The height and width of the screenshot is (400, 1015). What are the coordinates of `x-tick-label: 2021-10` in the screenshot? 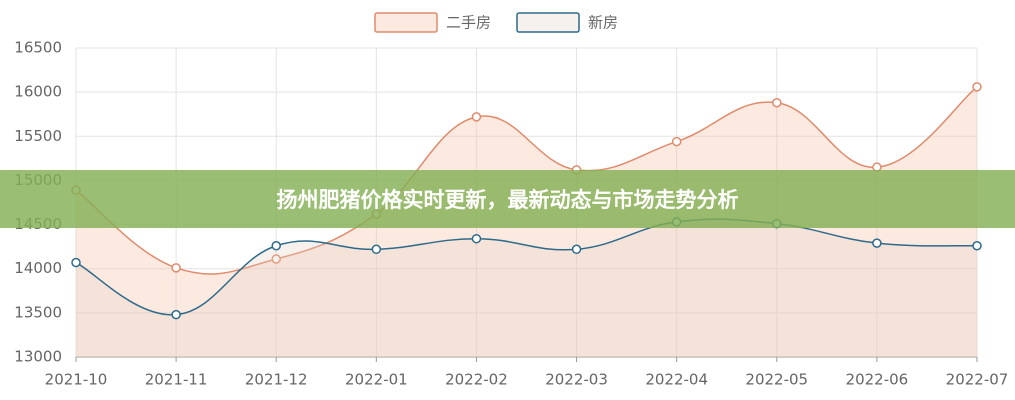 It's located at (76, 380).